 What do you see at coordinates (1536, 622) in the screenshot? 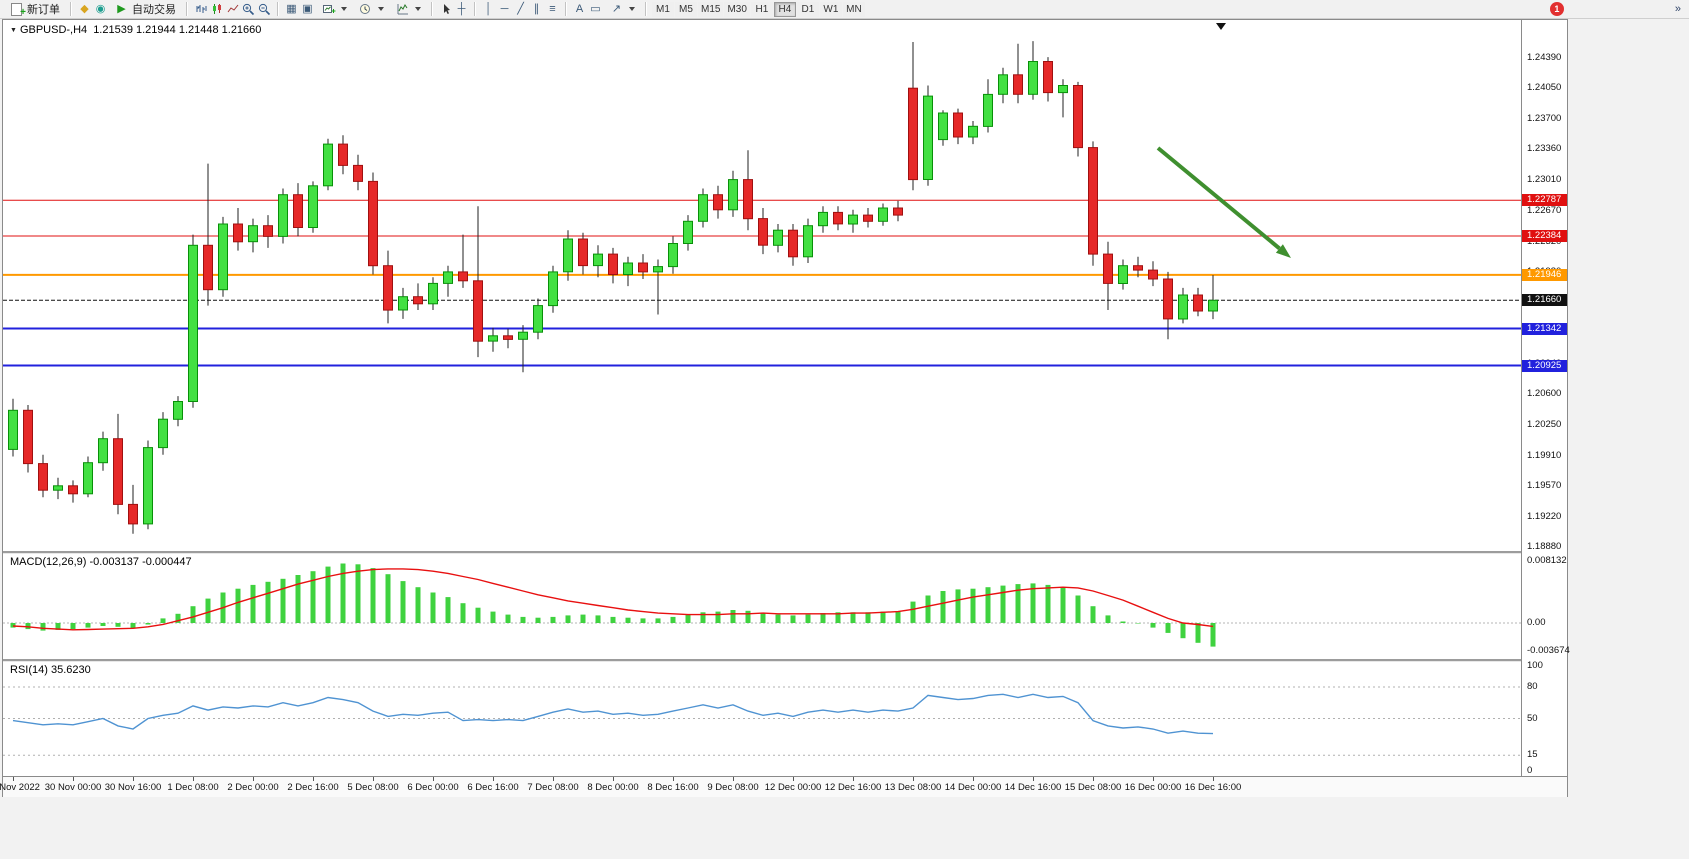
I see `axis-scale-label: 0.00` at bounding box center [1536, 622].